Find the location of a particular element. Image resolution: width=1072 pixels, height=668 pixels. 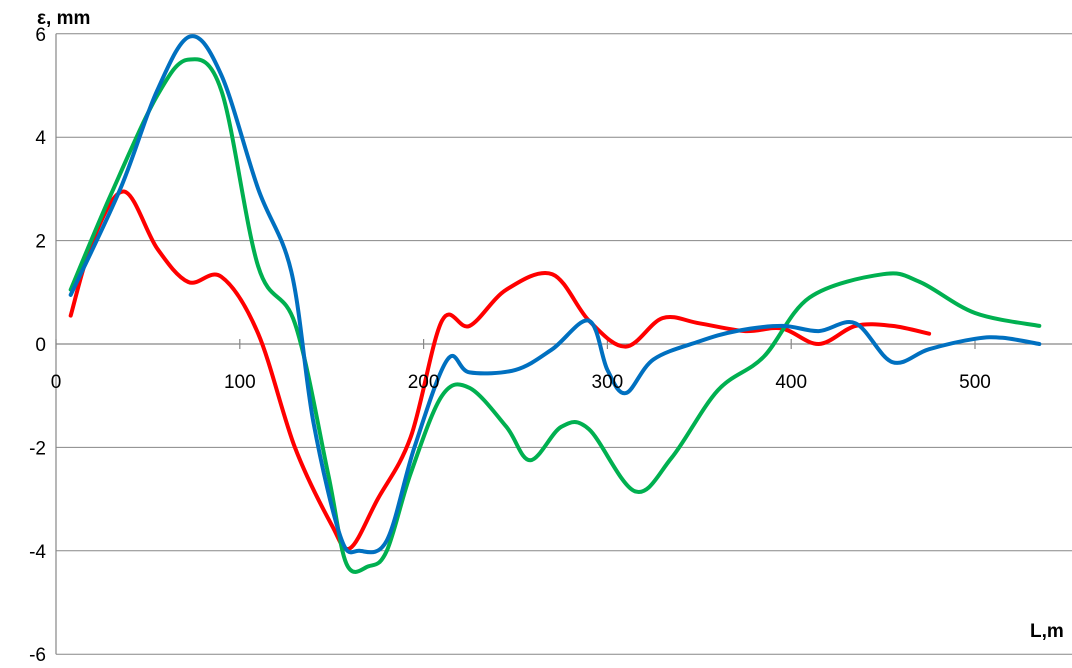

x-tick-label: 500 is located at coordinates (975, 382).